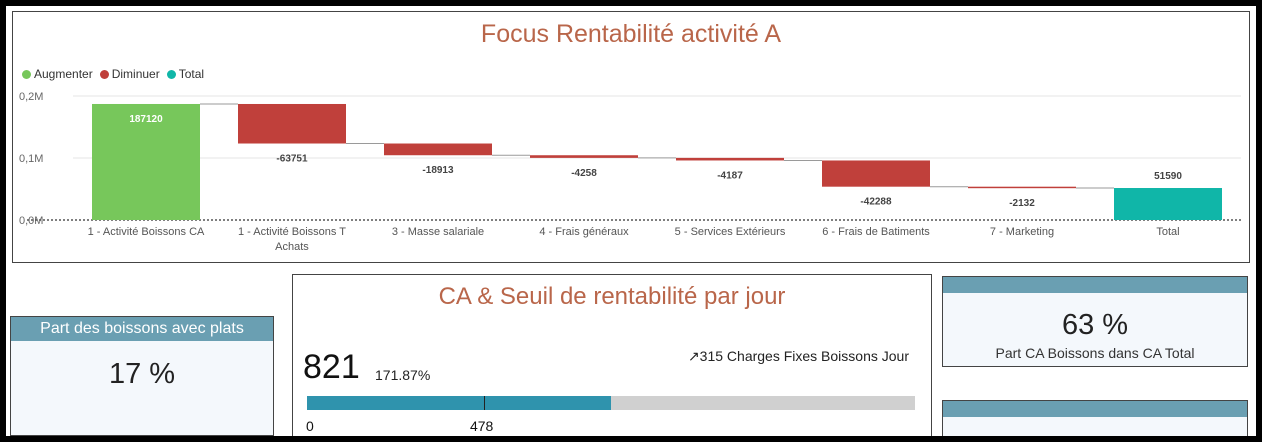 This screenshot has height=442, width=1262. What do you see at coordinates (631, 34) in the screenshot?
I see `chart-title: Focus Rentabilité activité A` at bounding box center [631, 34].